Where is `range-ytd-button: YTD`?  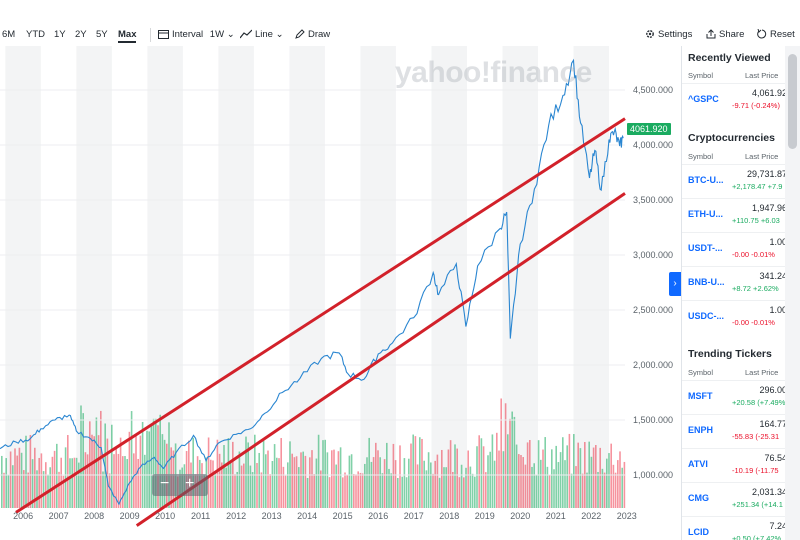
range-ytd-button: YTD is located at coordinates (35, 34).